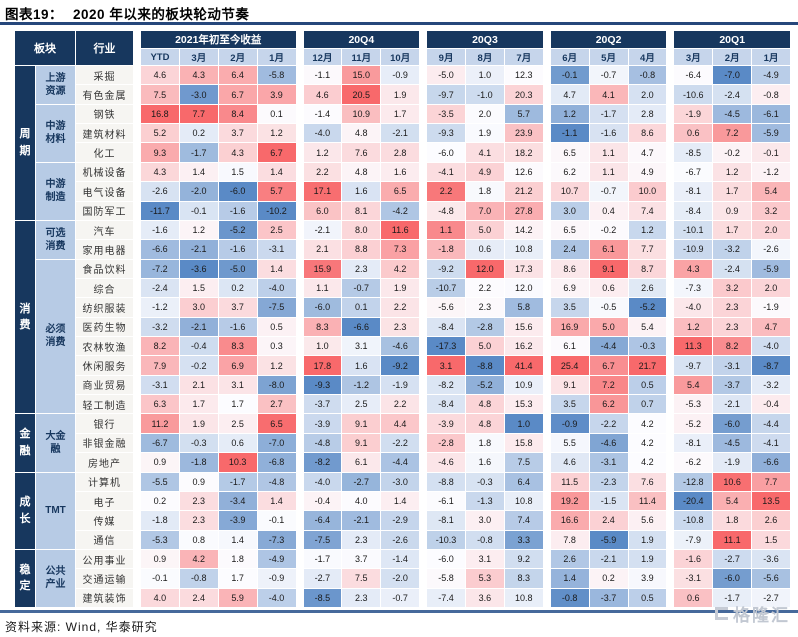 The height and width of the screenshot is (637, 798). Describe the element at coordinates (569, 520) in the screenshot. I see `heatmap-cell: 16.6` at that location.